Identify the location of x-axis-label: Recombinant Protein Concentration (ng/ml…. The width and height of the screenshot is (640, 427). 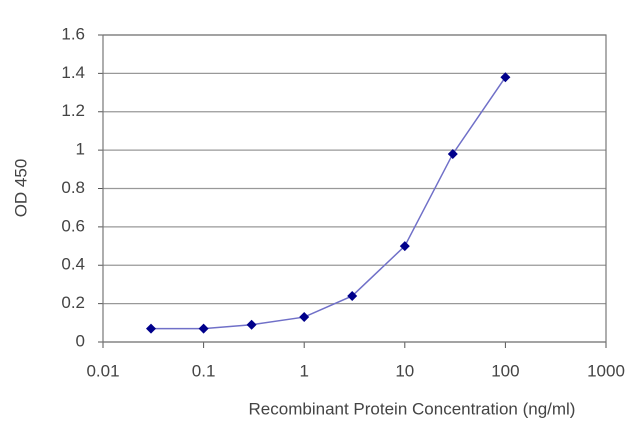
(412, 408).